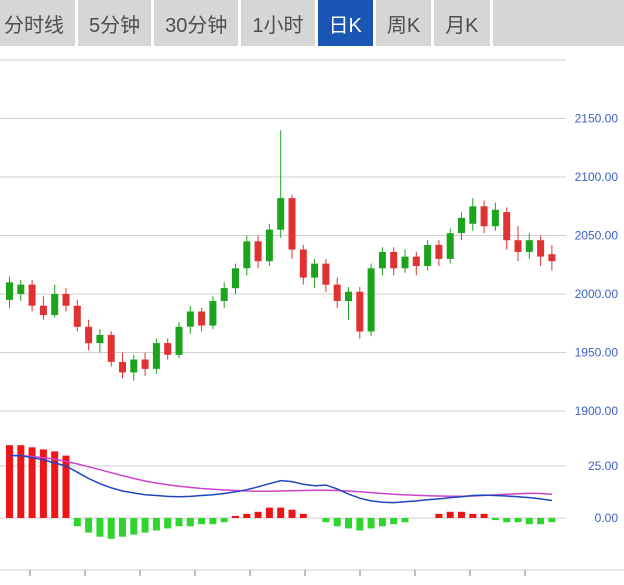 The image size is (624, 585). Describe the element at coordinates (279, 23) in the screenshot. I see `tab-1hour: 1小时` at that location.